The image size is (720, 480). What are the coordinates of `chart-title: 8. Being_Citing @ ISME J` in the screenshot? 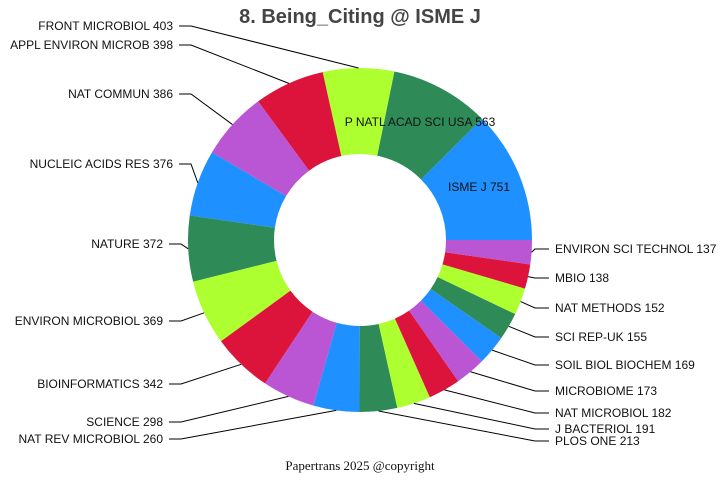 It's located at (360, 17).